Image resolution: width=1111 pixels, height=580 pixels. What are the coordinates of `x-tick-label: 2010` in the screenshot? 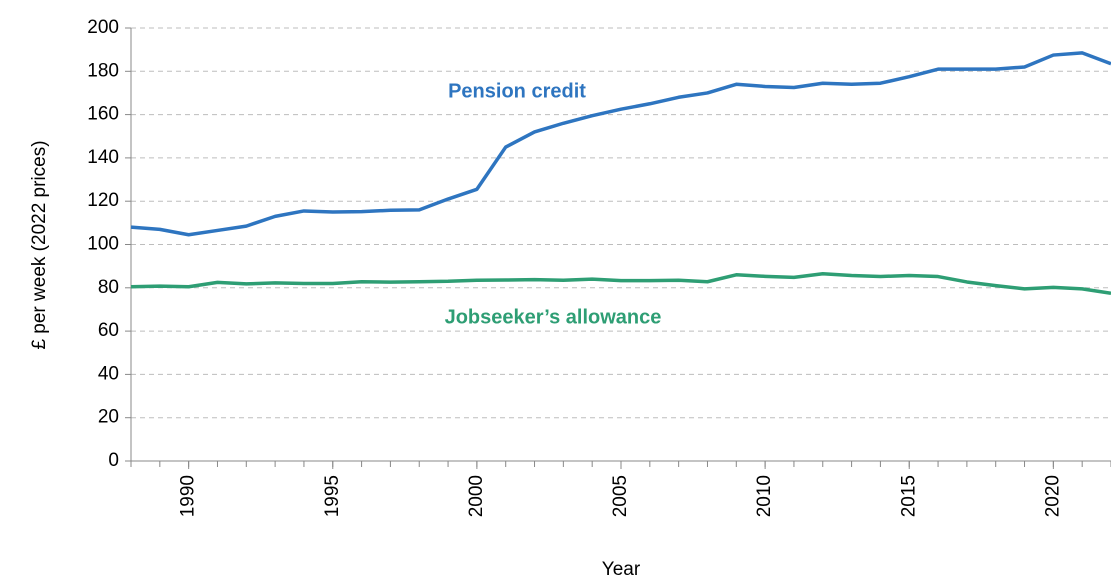 It's located at (764, 496).